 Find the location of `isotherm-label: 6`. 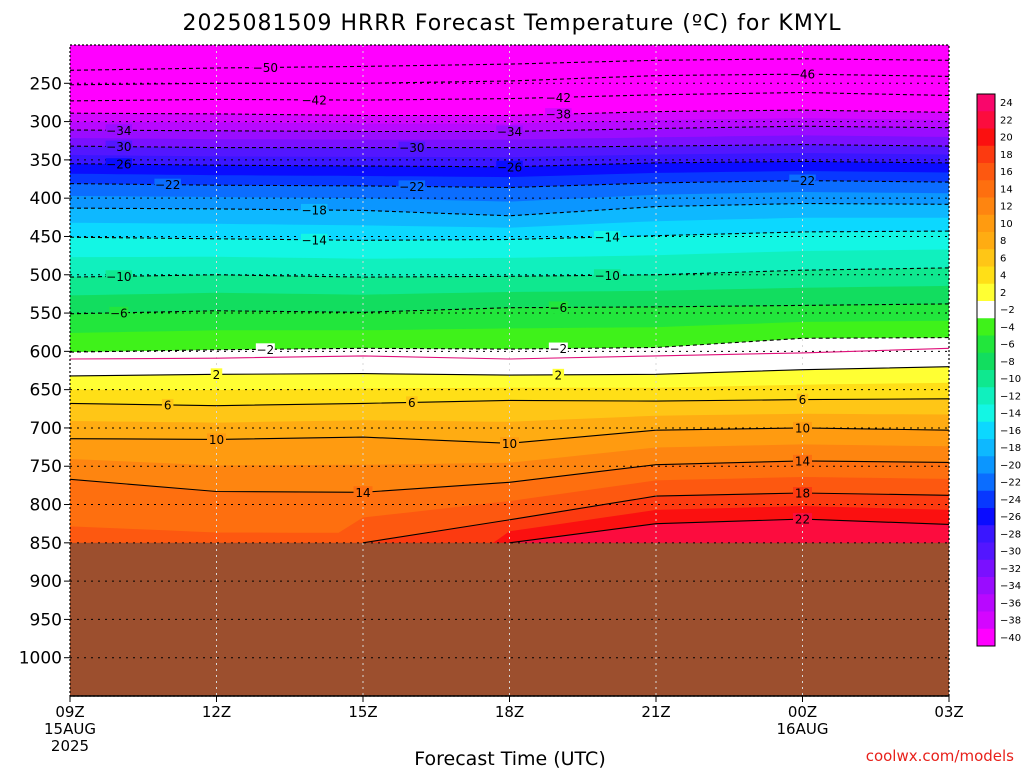

isotherm-label: 6 is located at coordinates (168, 405).